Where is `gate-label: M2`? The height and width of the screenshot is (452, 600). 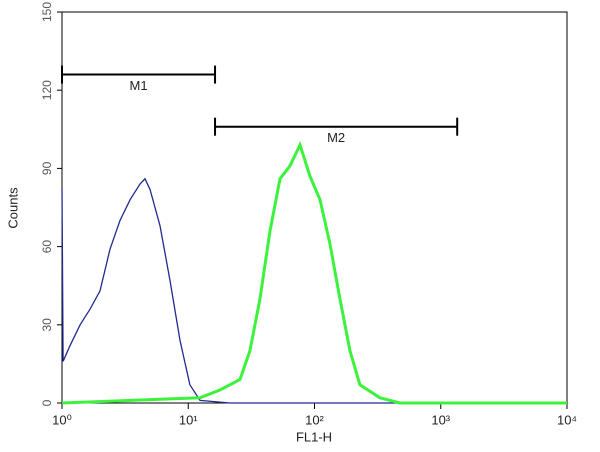 gate-label: M2 is located at coordinates (336, 137).